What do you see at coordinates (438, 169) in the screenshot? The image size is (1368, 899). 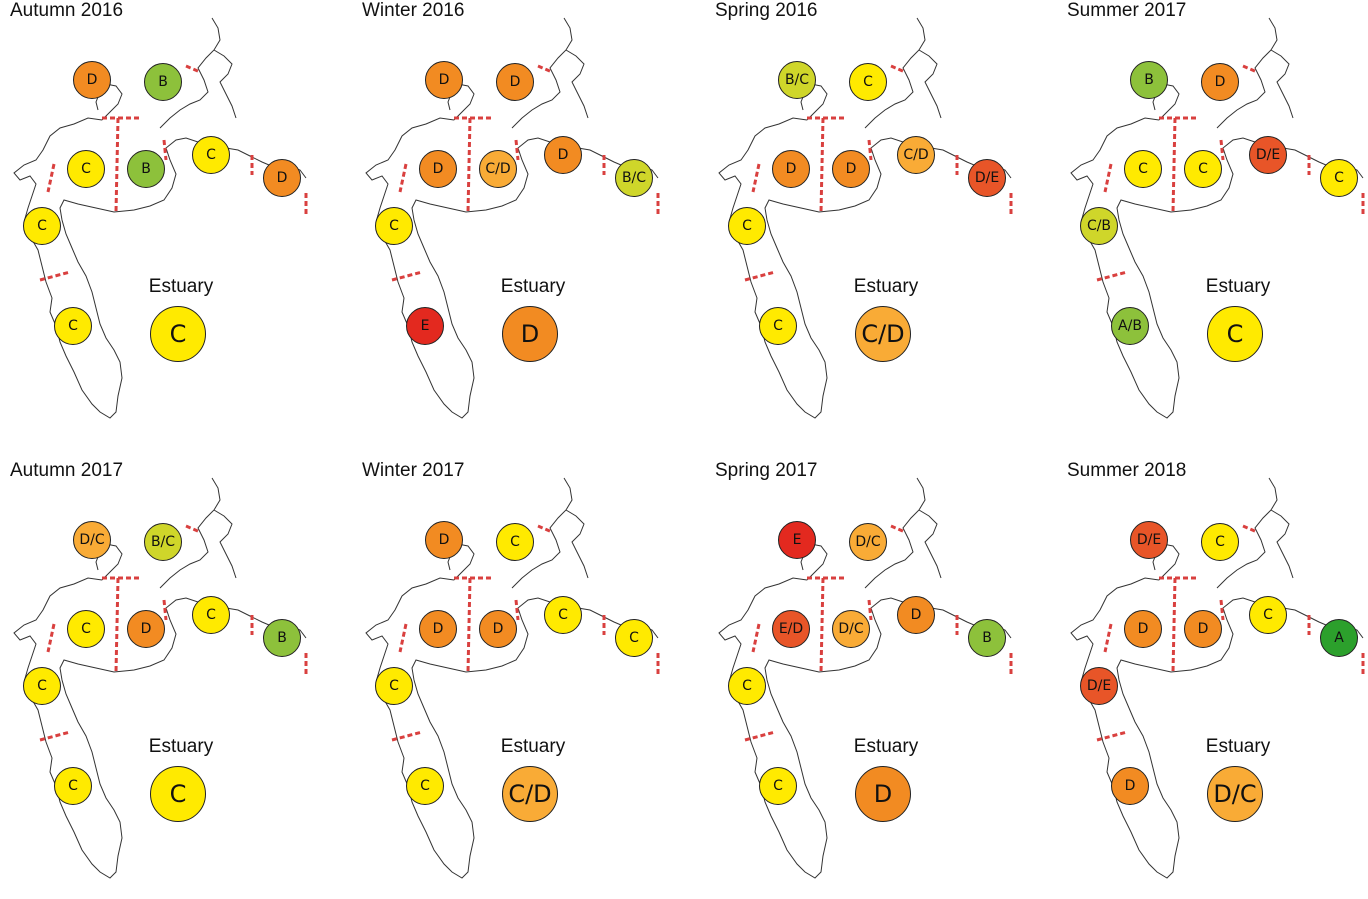 I see `zone-grade-w: D` at bounding box center [438, 169].